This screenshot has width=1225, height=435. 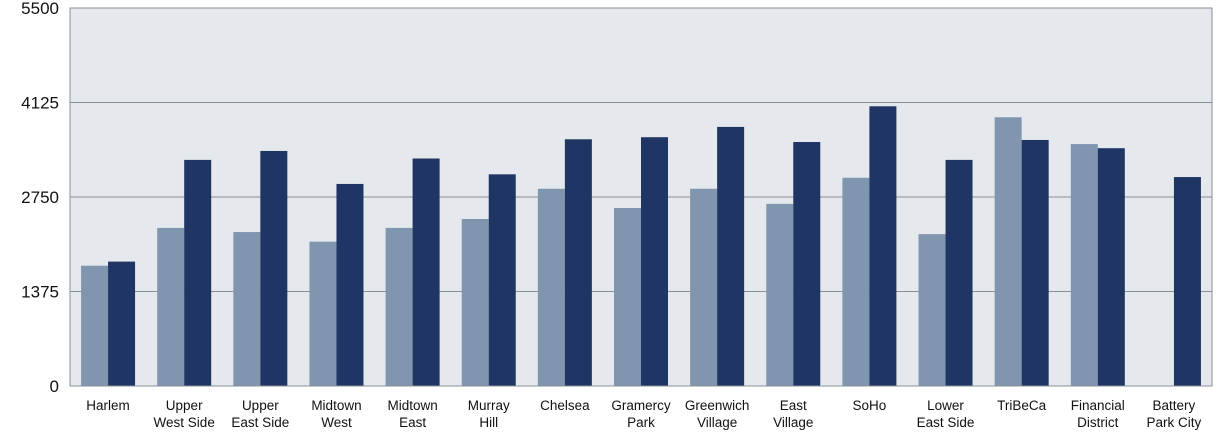 What do you see at coordinates (336, 414) in the screenshot?
I see `x-category-label: Midtown West` at bounding box center [336, 414].